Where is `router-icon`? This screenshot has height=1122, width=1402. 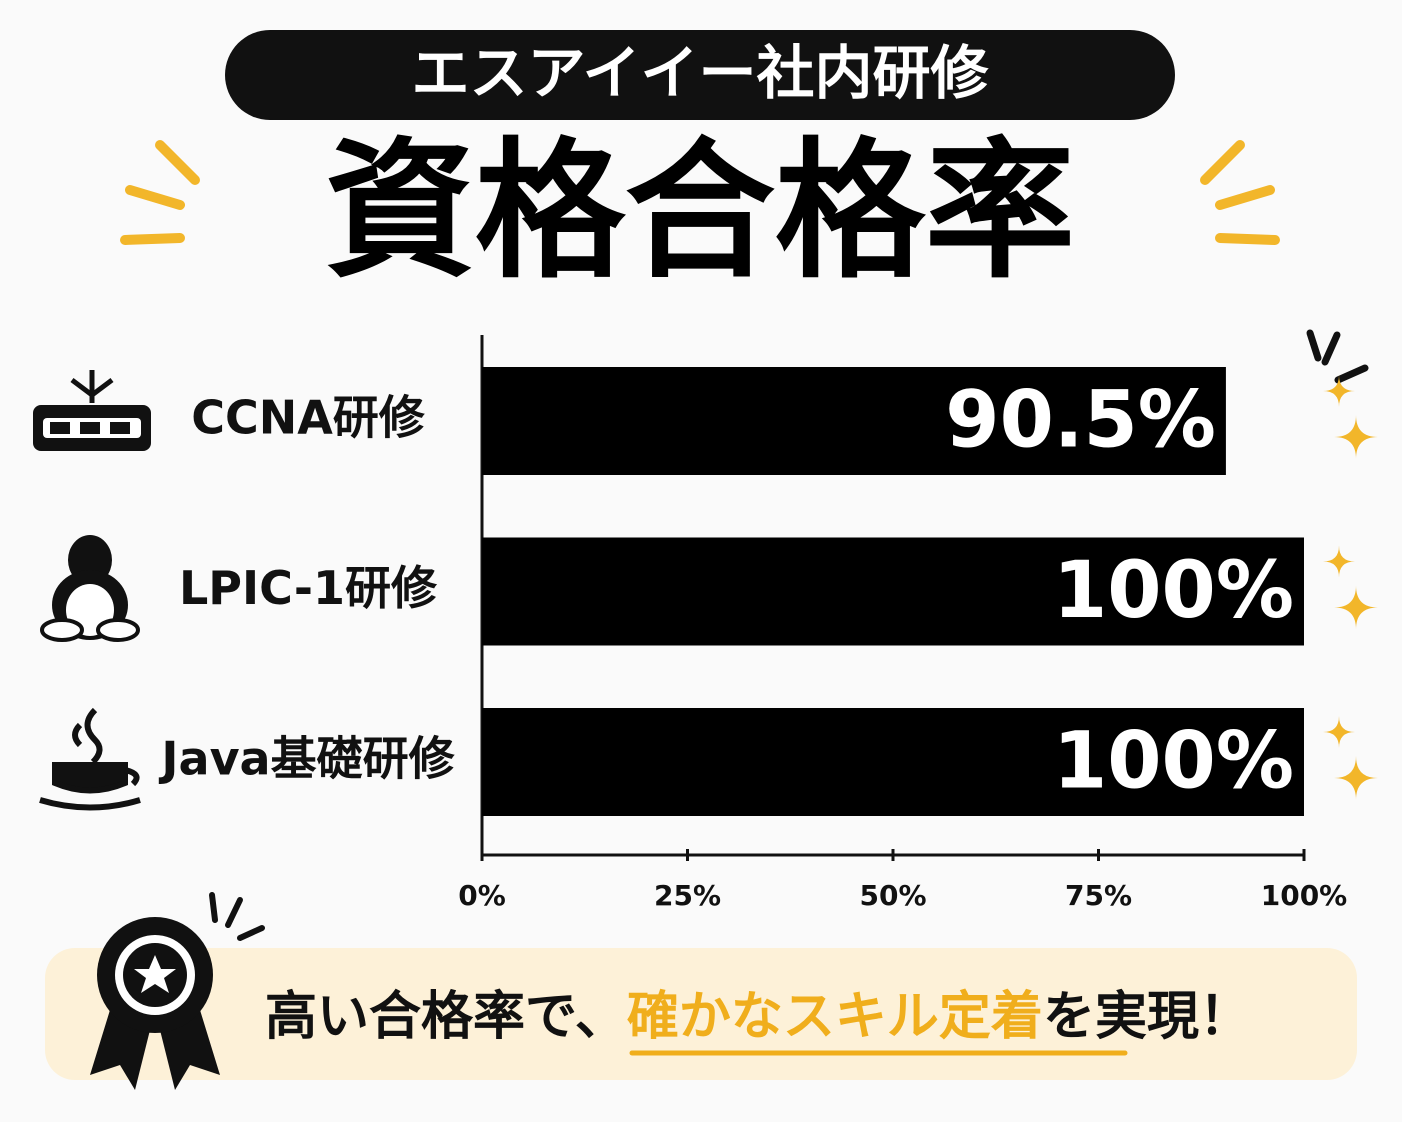 router-icon is located at coordinates (92, 410).